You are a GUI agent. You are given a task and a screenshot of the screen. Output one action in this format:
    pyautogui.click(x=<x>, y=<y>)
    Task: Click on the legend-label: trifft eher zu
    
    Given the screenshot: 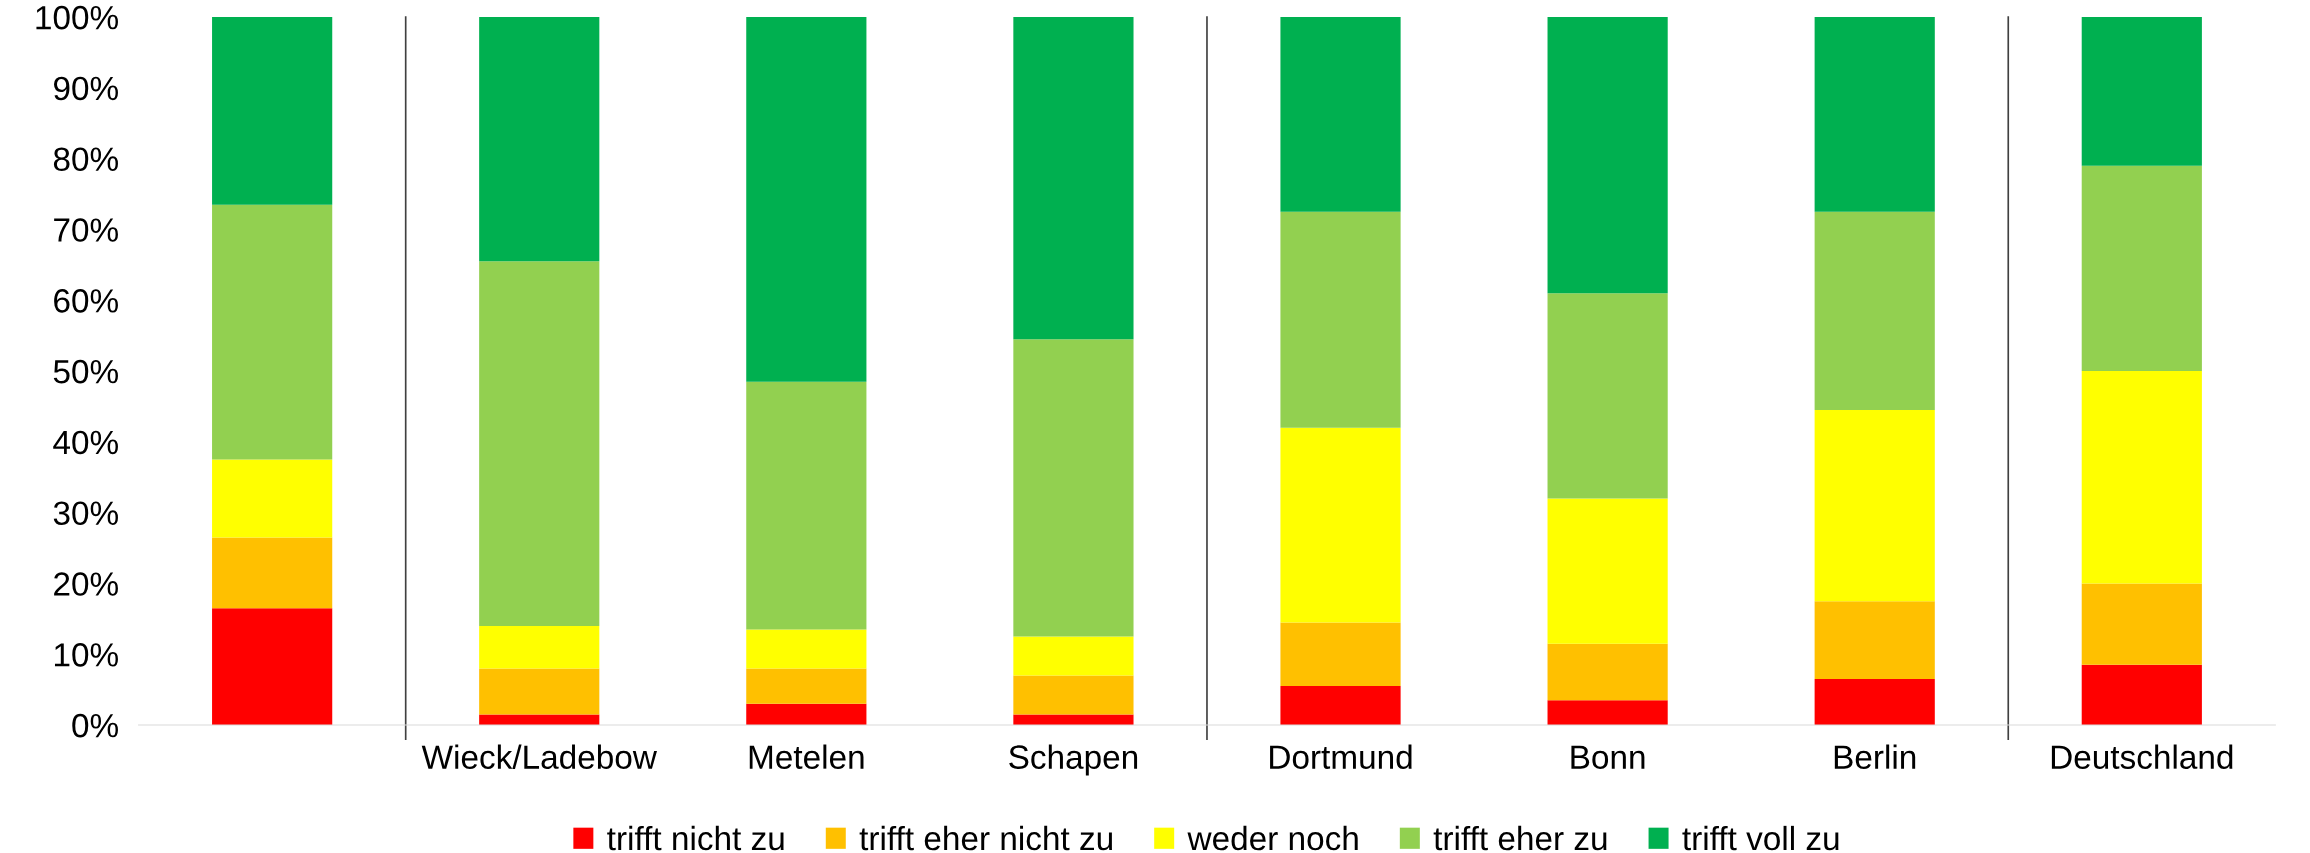 What is the action you would take?
    pyautogui.click(x=1520, y=838)
    